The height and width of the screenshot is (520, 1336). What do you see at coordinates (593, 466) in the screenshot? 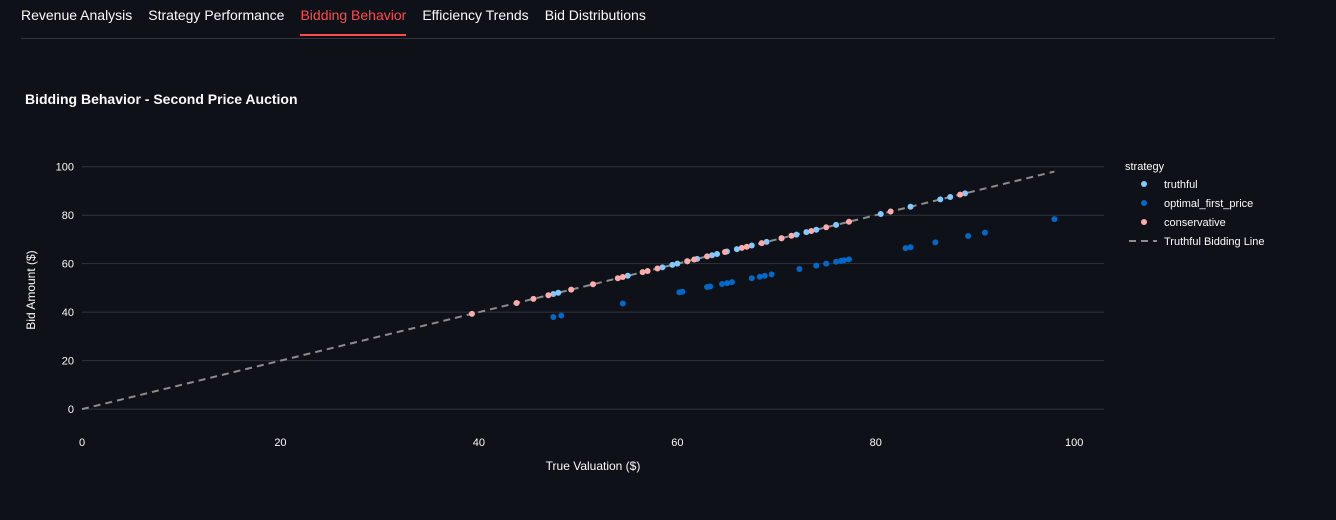
I see `x-axis-label: True Valuation ($)` at bounding box center [593, 466].